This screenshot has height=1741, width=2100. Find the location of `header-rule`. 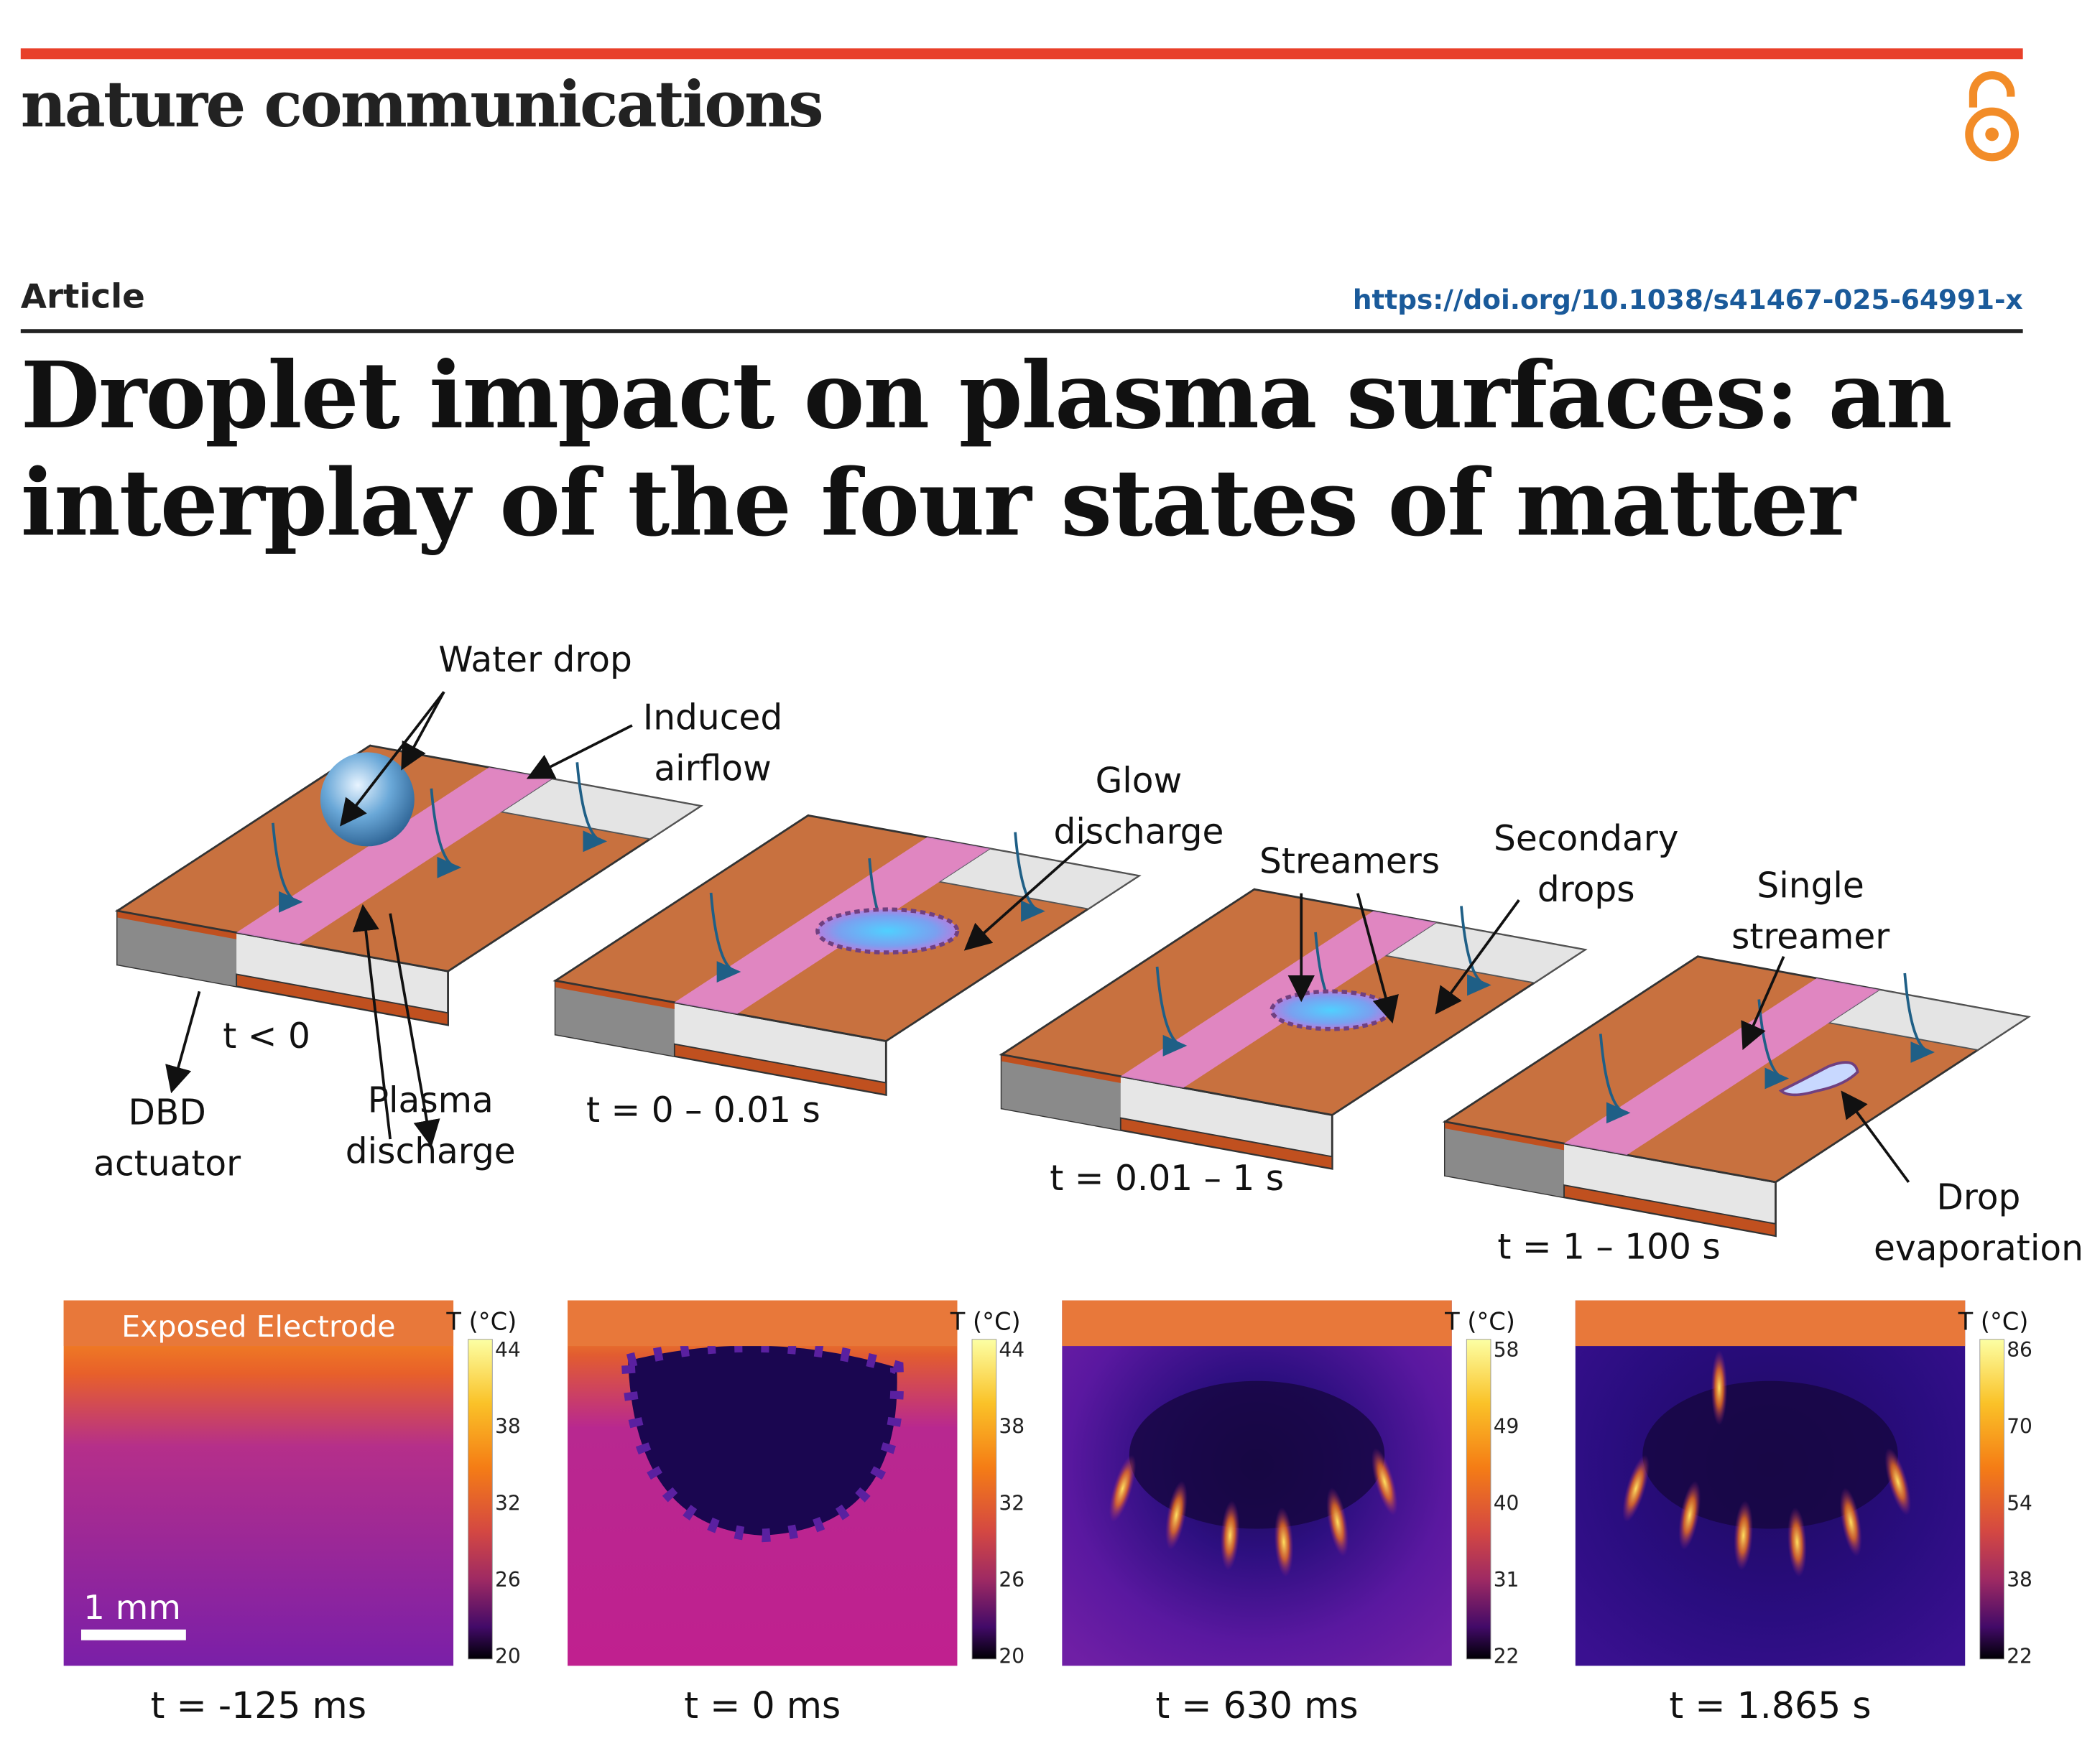

header-rule is located at coordinates (1021, 54).